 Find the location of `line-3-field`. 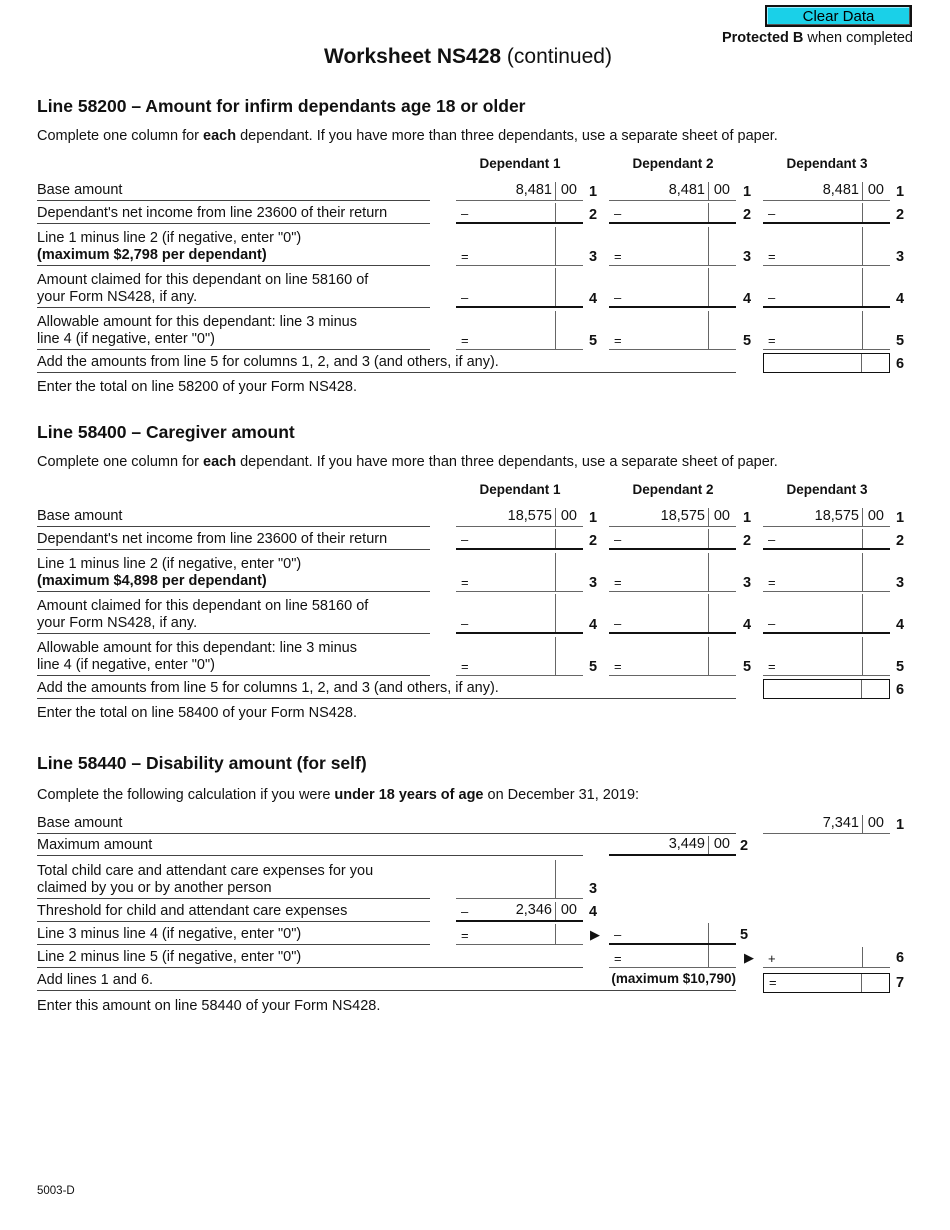

line-3-field is located at coordinates (519, 877).